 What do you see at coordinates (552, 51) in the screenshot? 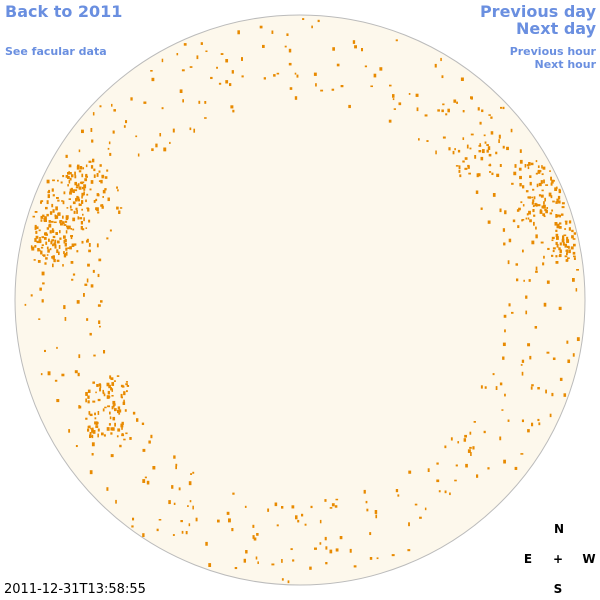
I see `previous-hour-link: Previous hour` at bounding box center [552, 51].